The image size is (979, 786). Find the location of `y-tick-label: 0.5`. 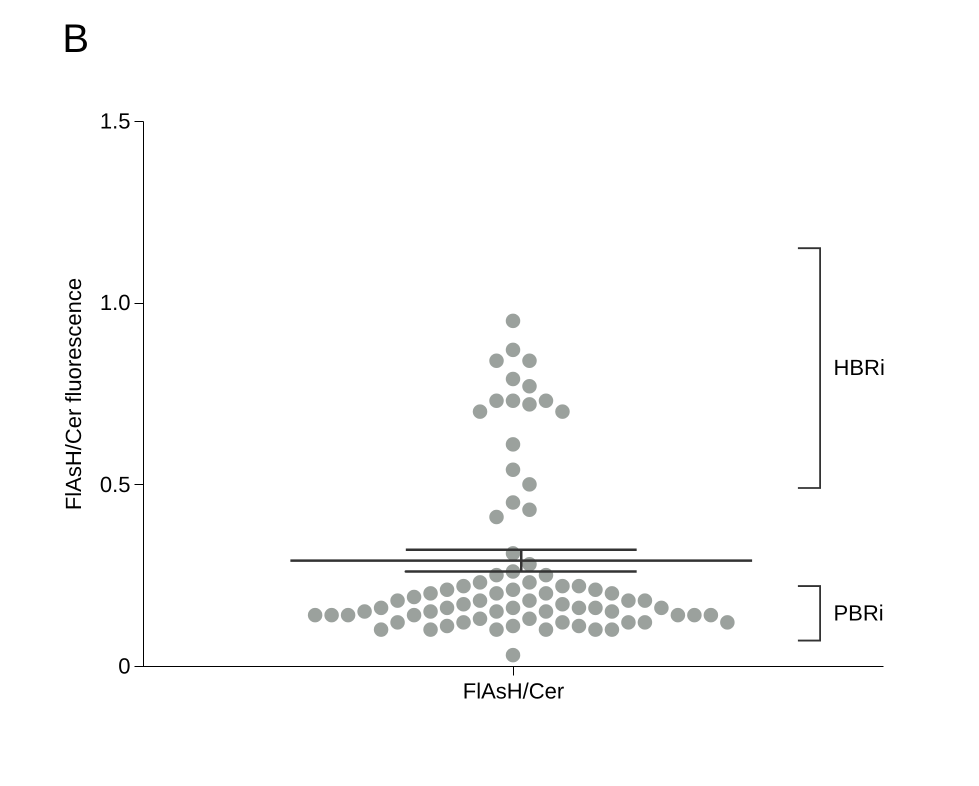

y-tick-label: 0.5 is located at coordinates (115, 484).